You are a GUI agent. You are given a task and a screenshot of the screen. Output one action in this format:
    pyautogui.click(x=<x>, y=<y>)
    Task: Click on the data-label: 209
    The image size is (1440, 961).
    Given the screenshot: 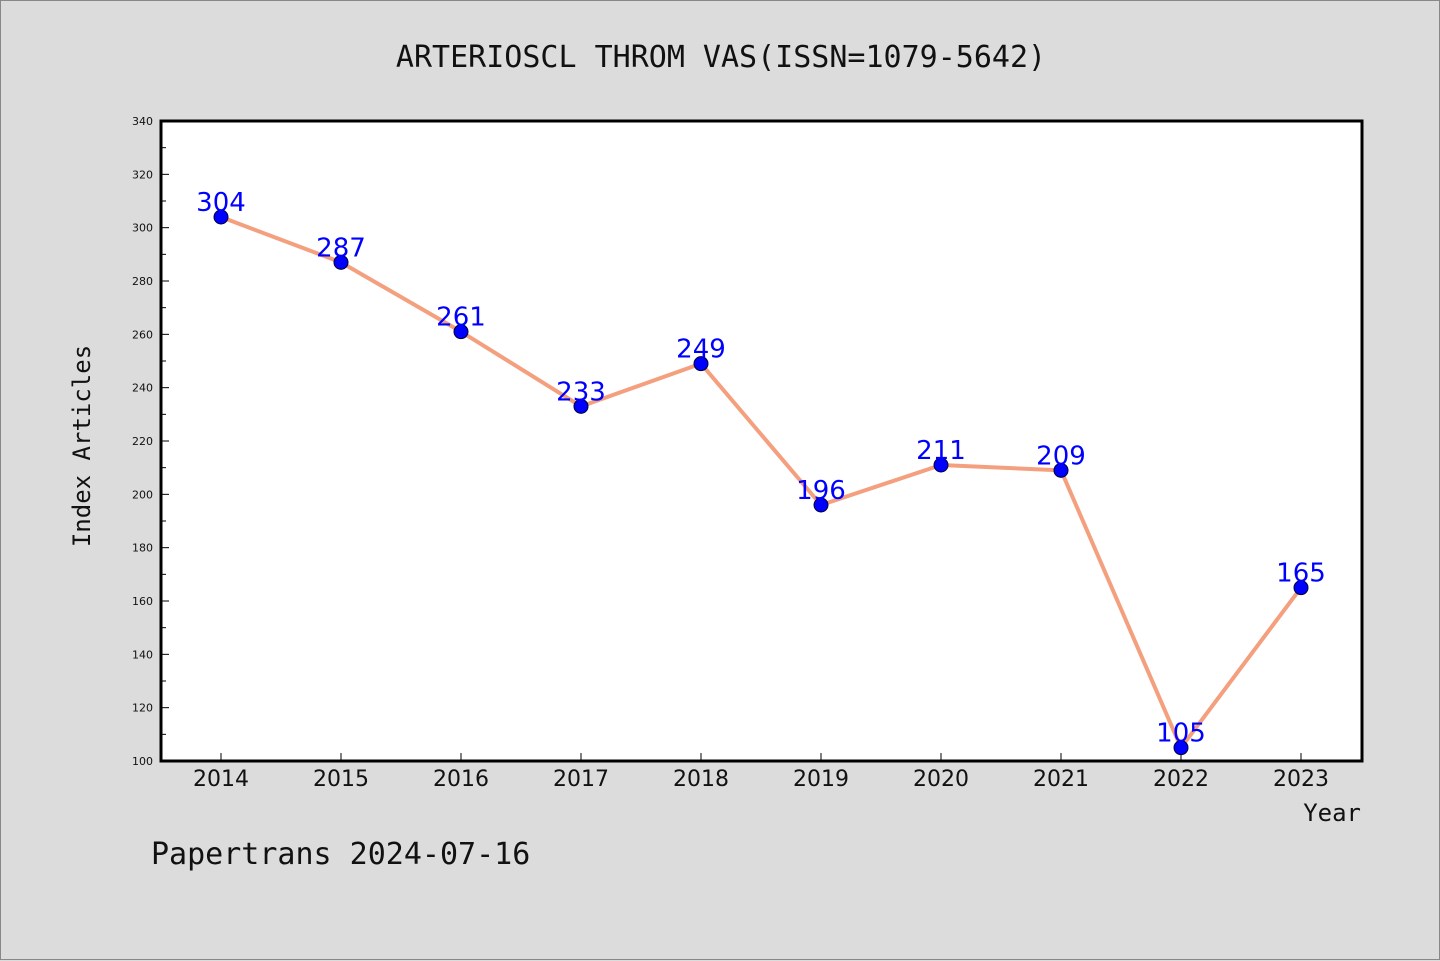 What is the action you would take?
    pyautogui.click(x=1061, y=456)
    